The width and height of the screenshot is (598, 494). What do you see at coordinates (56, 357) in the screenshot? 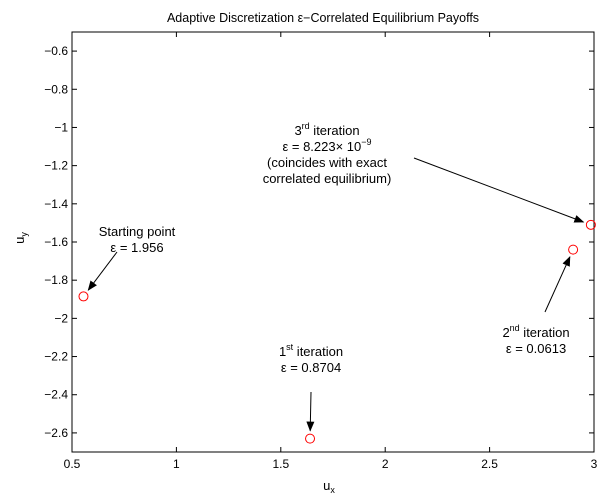
I see `y-tick-label: −2.2` at bounding box center [56, 357].